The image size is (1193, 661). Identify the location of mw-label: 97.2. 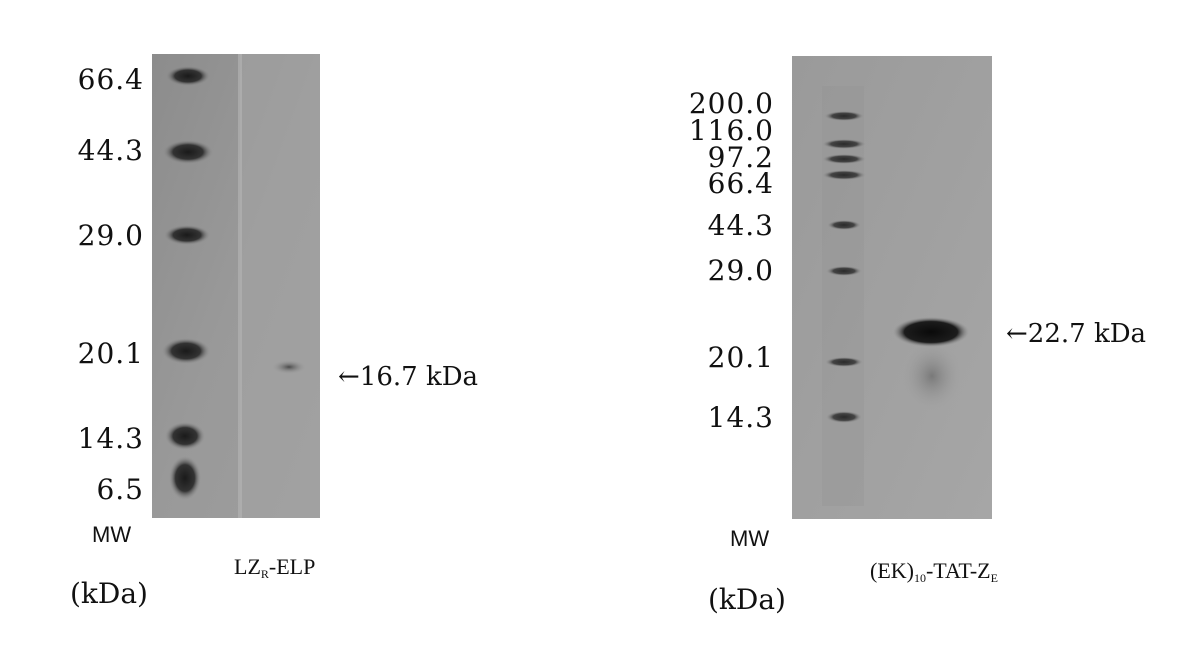
(740, 157).